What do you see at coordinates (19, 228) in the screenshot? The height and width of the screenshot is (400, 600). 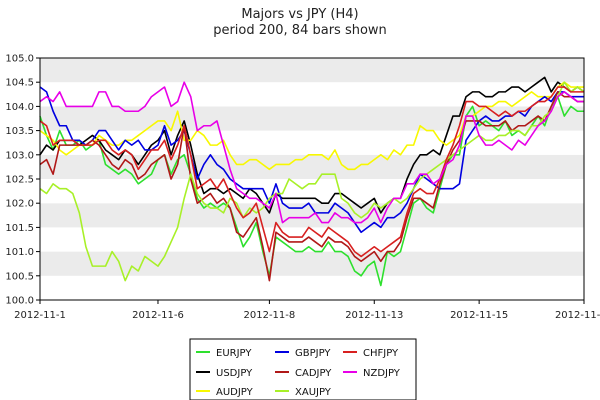 I see `y-tick-label: 101.5` at bounding box center [19, 228].